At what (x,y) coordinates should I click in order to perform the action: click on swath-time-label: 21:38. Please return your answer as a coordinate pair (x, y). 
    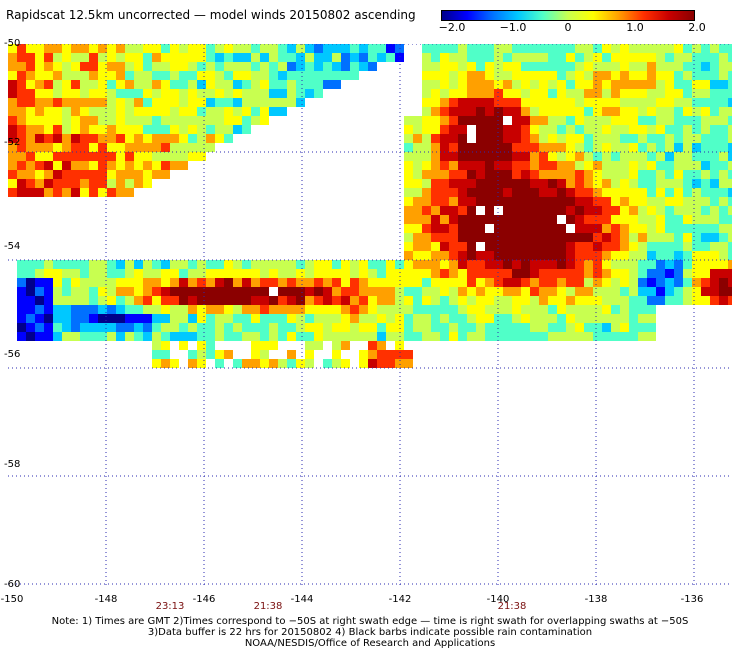
    Looking at the image, I should click on (268, 606).